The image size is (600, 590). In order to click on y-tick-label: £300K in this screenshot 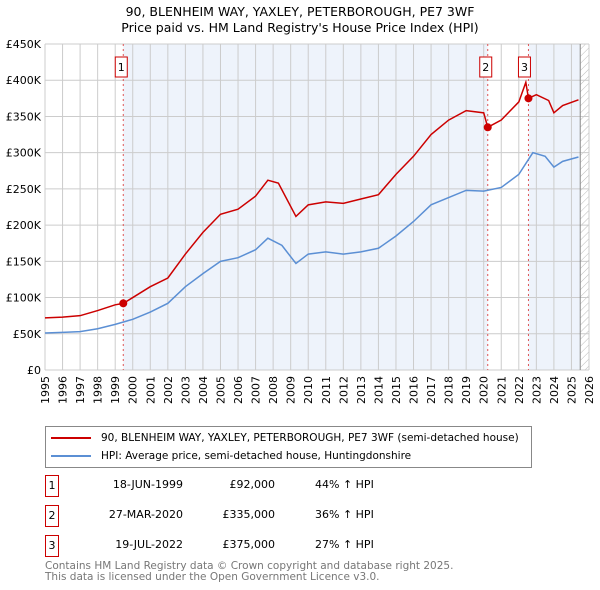, I will do `click(24, 153)`.